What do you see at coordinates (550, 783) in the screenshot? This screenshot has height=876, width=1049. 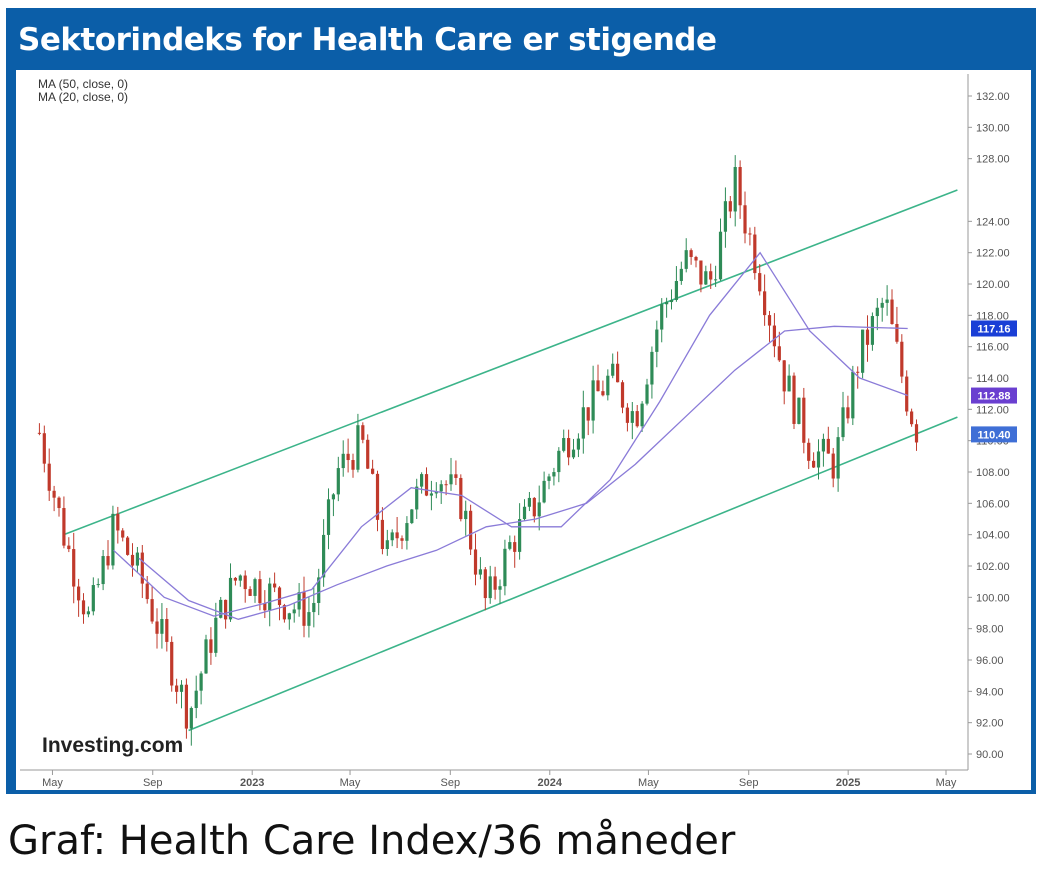 I see `x-tick-label: 2024` at bounding box center [550, 783].